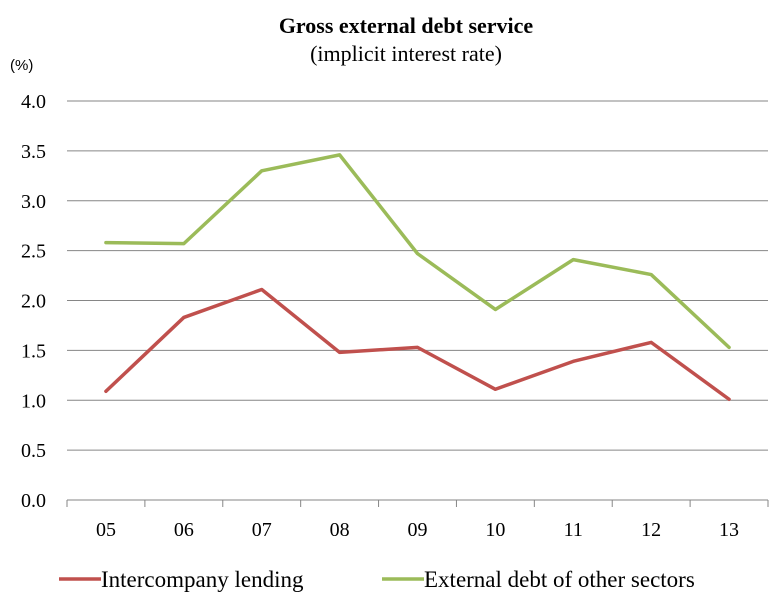 The width and height of the screenshot is (780, 596). What do you see at coordinates (21, 65) in the screenshot?
I see `y-axis-unit-label: (%)` at bounding box center [21, 65].